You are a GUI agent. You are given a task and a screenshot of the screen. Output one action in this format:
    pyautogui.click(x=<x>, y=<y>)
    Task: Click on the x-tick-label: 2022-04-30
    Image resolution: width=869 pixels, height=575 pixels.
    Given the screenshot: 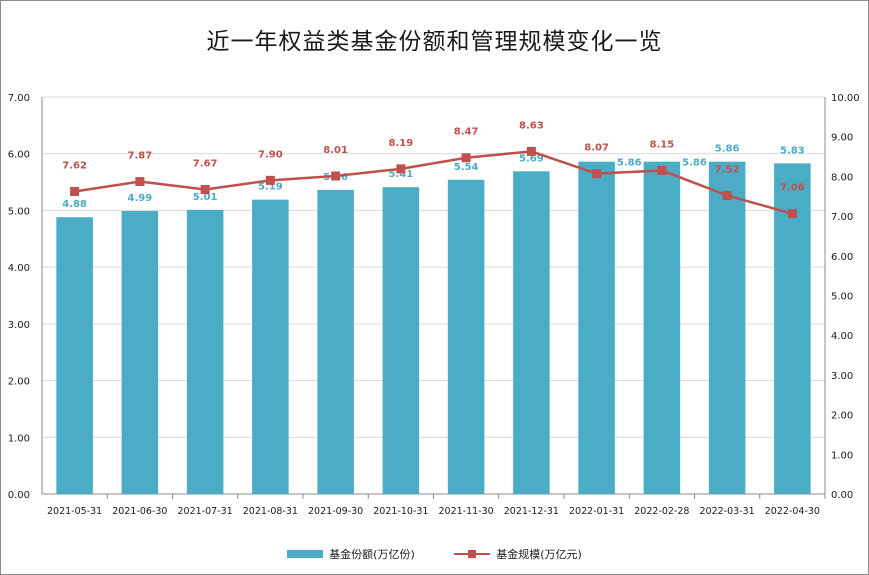 What is the action you would take?
    pyautogui.click(x=792, y=511)
    